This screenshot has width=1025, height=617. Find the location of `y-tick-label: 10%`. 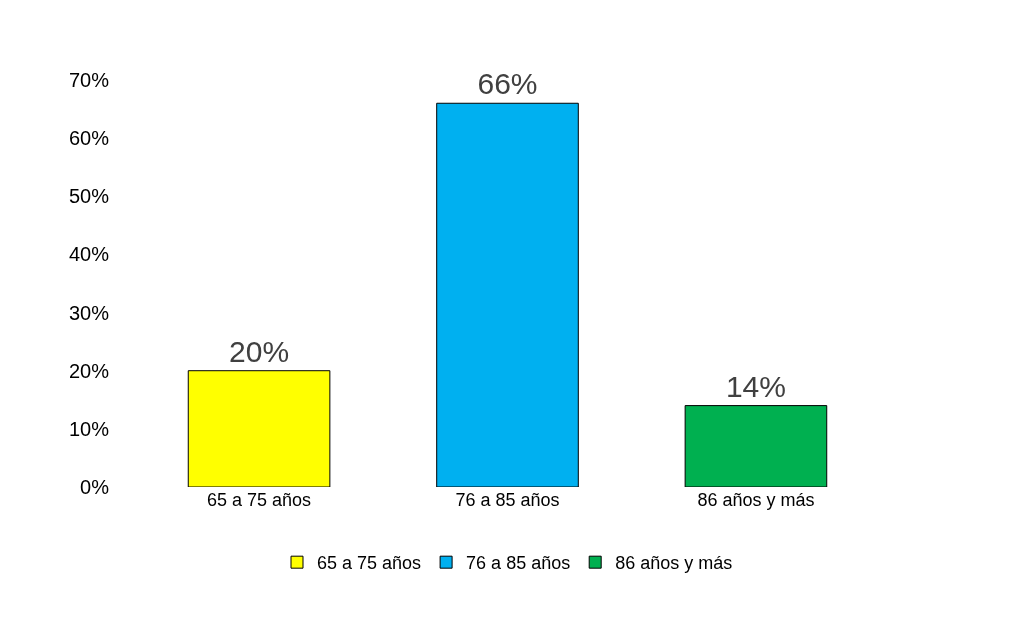

y-tick-label: 10% is located at coordinates (89, 428).